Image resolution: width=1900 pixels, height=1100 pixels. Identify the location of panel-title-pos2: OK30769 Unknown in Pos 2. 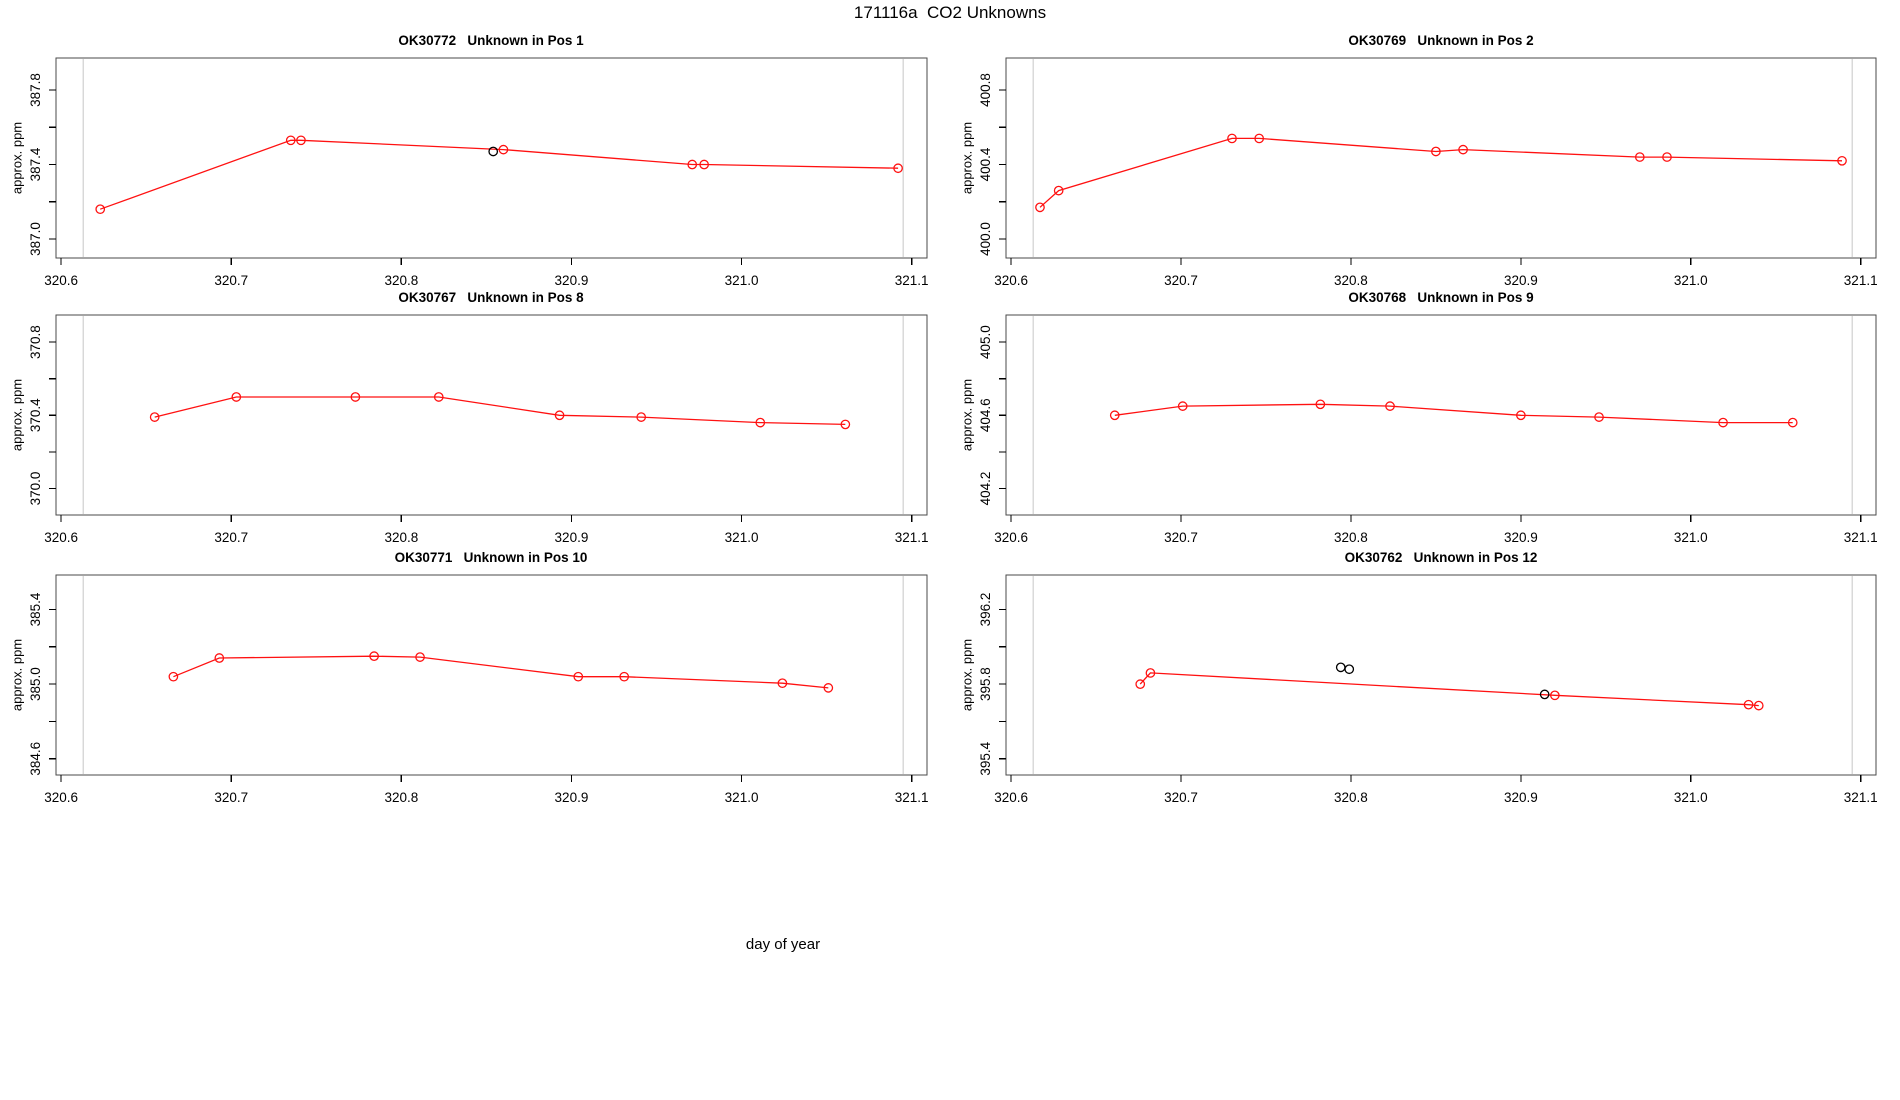
(1441, 40).